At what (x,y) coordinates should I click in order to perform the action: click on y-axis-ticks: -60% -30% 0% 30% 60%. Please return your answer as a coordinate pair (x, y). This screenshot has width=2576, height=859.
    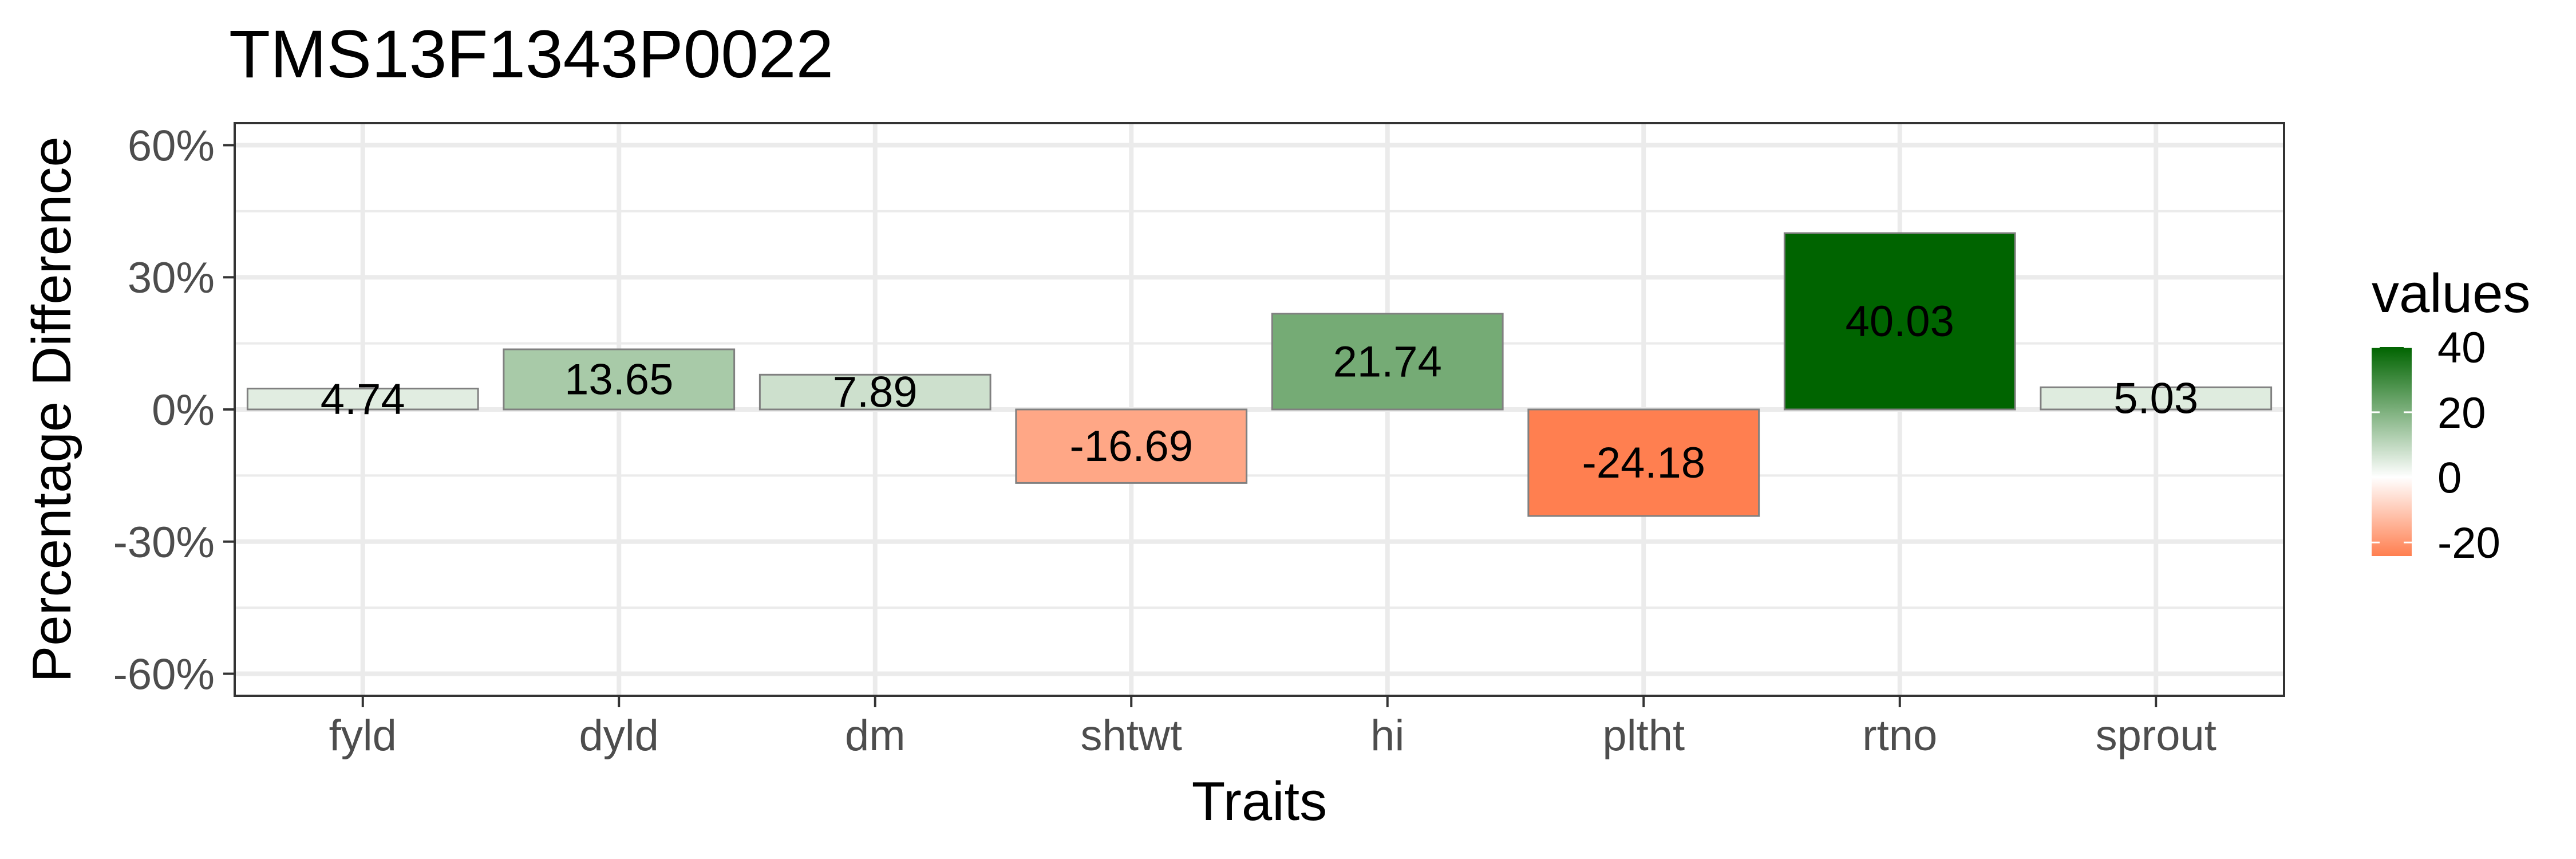
    Looking at the image, I should click on (174, 410).